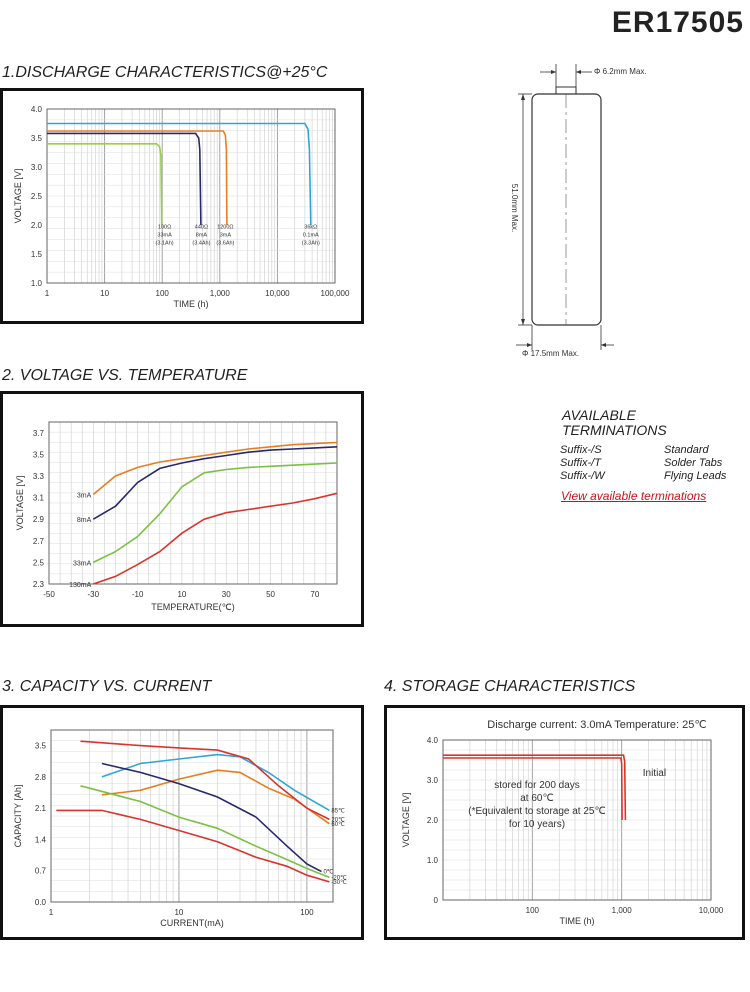 This screenshot has width=750, height=992. Describe the element at coordinates (84, 495) in the screenshot. I see `series-label: 3mA` at that location.